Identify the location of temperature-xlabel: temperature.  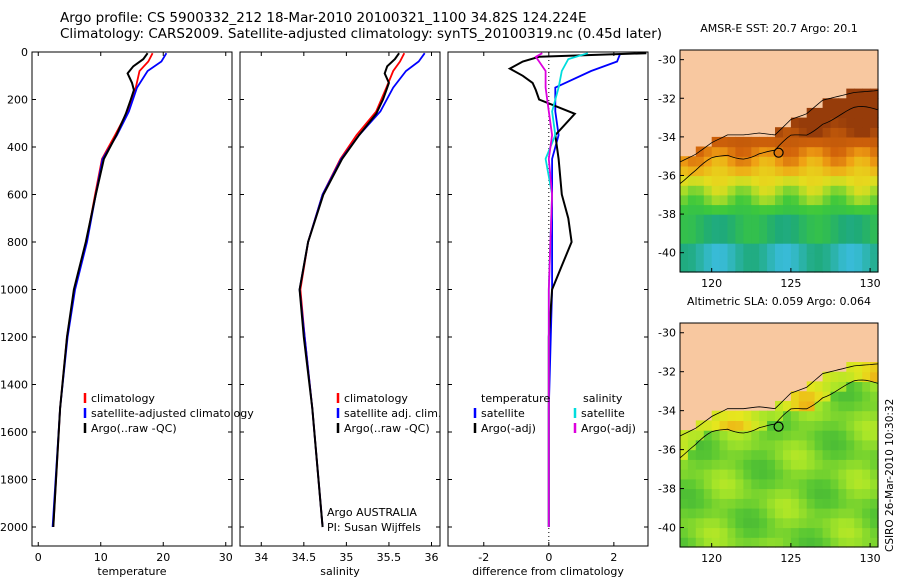
(131, 571).